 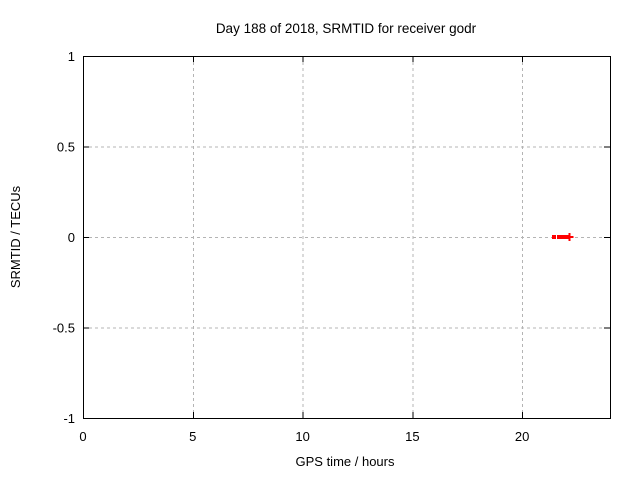 I want to click on y-axis-label: SRMTID / TECUs, so click(x=15, y=236).